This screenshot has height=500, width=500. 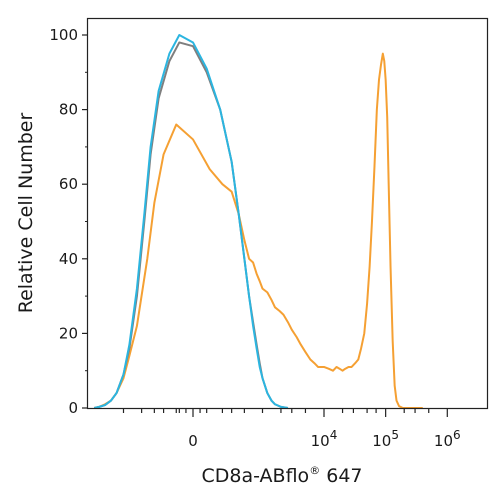 I want to click on y-tick-label: 100, so click(x=63, y=35).